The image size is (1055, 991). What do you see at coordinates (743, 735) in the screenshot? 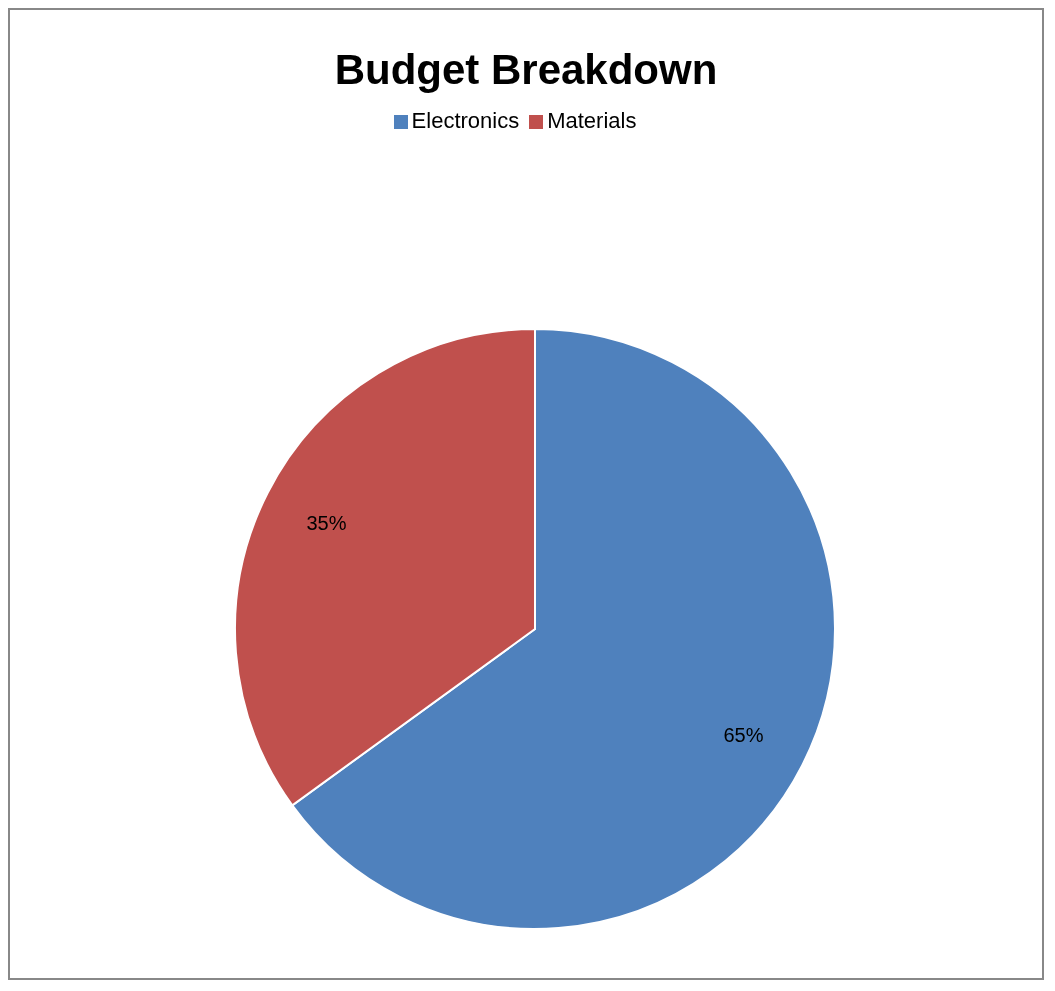
I see `data-label: 65%` at bounding box center [743, 735].